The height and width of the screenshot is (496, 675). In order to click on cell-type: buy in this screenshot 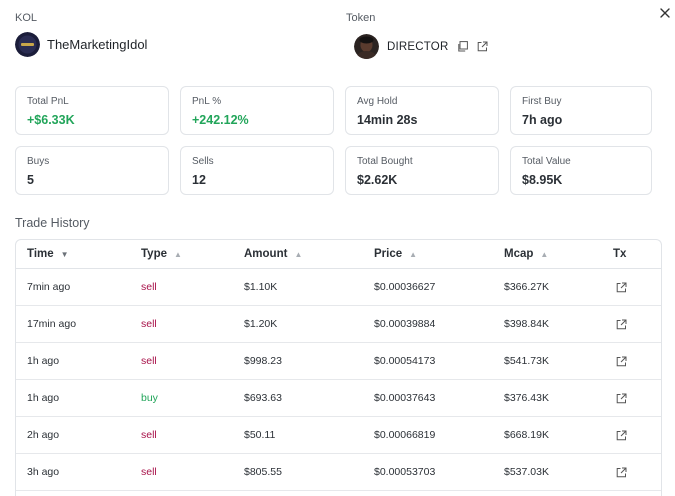, I will do `click(149, 398)`.